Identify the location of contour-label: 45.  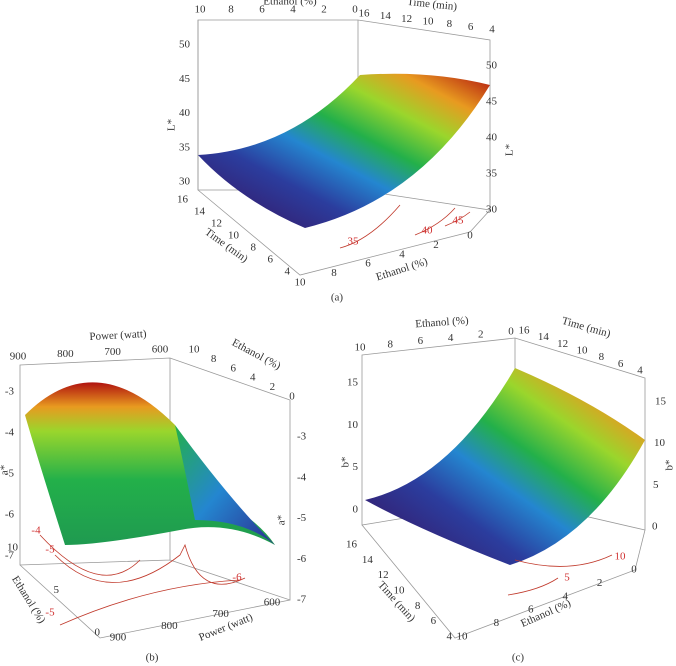
(459, 221).